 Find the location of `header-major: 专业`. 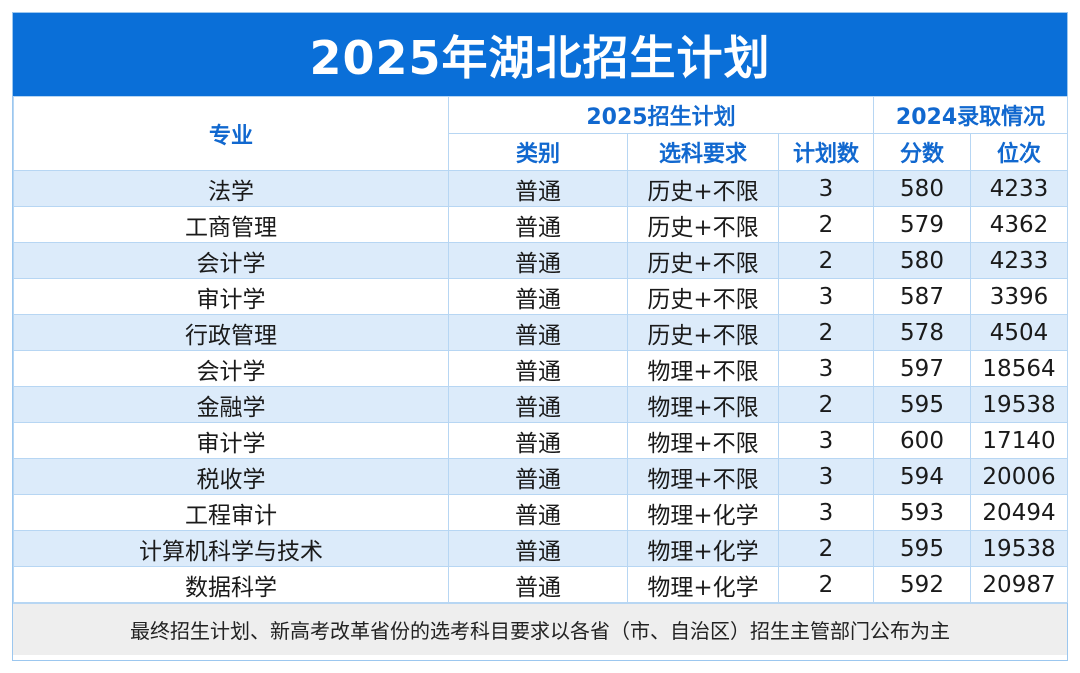

header-major: 专业 is located at coordinates (231, 133).